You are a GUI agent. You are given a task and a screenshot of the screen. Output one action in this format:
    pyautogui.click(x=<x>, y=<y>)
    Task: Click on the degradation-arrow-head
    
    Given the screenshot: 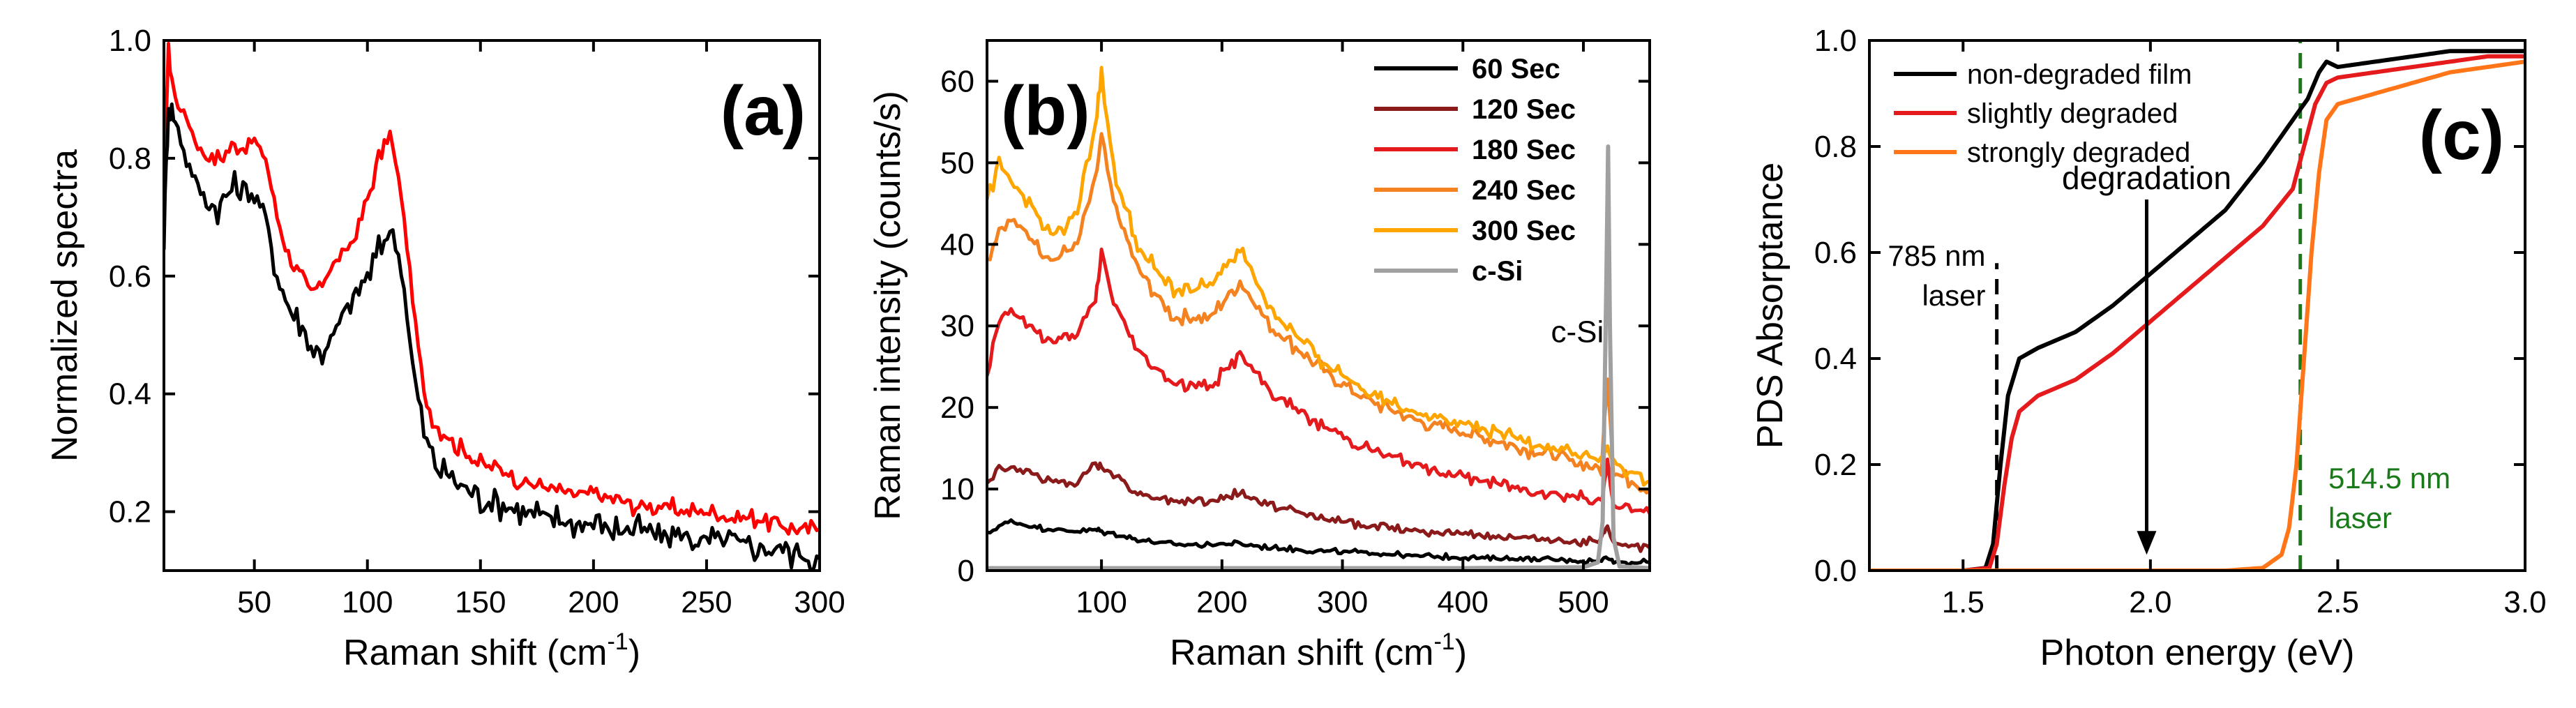 What is the action you would take?
    pyautogui.click(x=2147, y=543)
    